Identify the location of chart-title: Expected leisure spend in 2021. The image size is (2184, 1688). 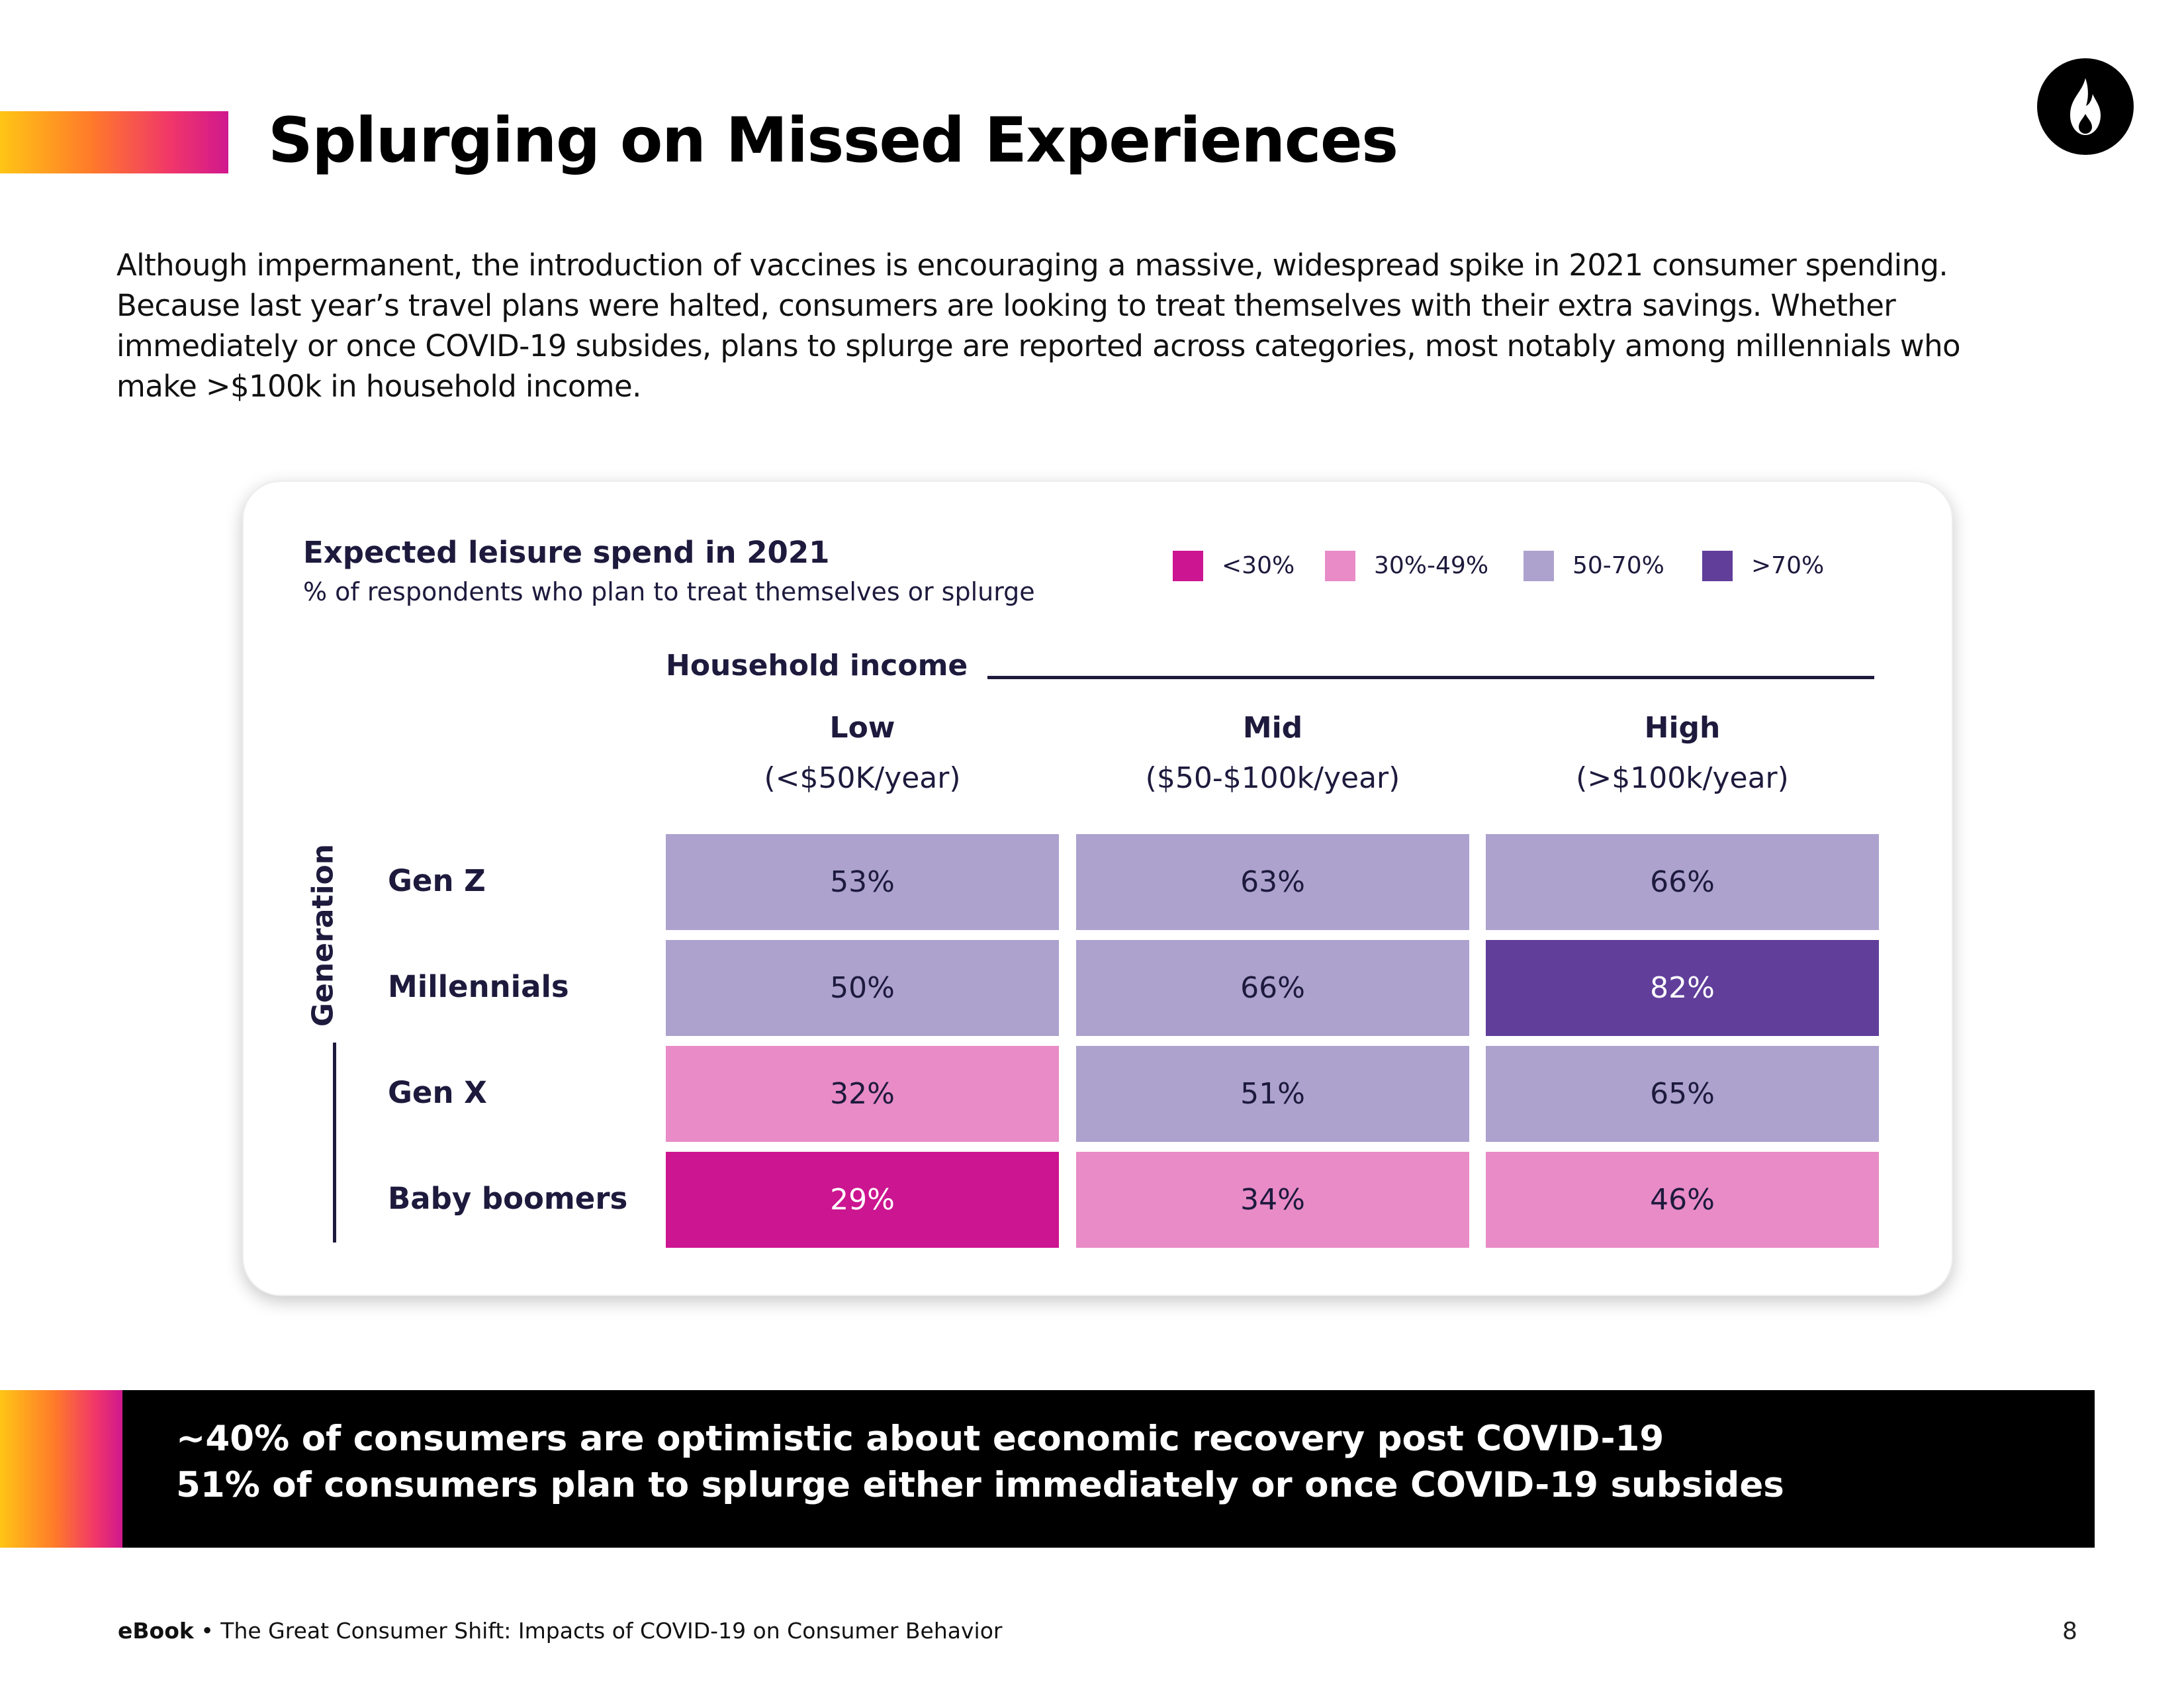
(566, 552).